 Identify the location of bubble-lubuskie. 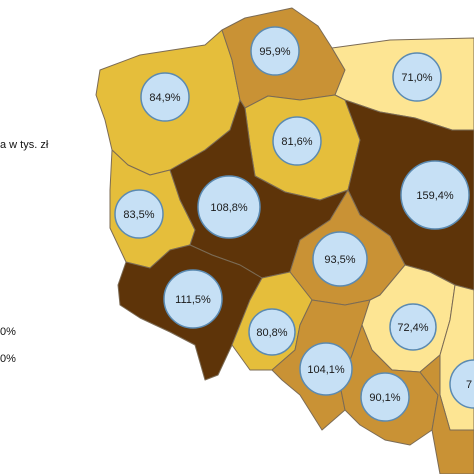
(139, 214).